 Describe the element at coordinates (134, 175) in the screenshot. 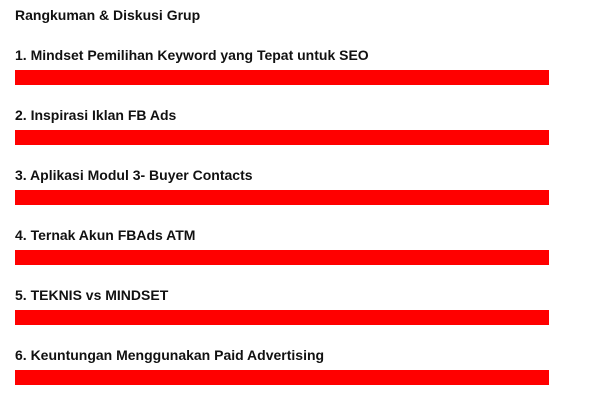

I see `summary-entry-title: 3. Aplikasi Modul 3- Buyer Contacts` at that location.